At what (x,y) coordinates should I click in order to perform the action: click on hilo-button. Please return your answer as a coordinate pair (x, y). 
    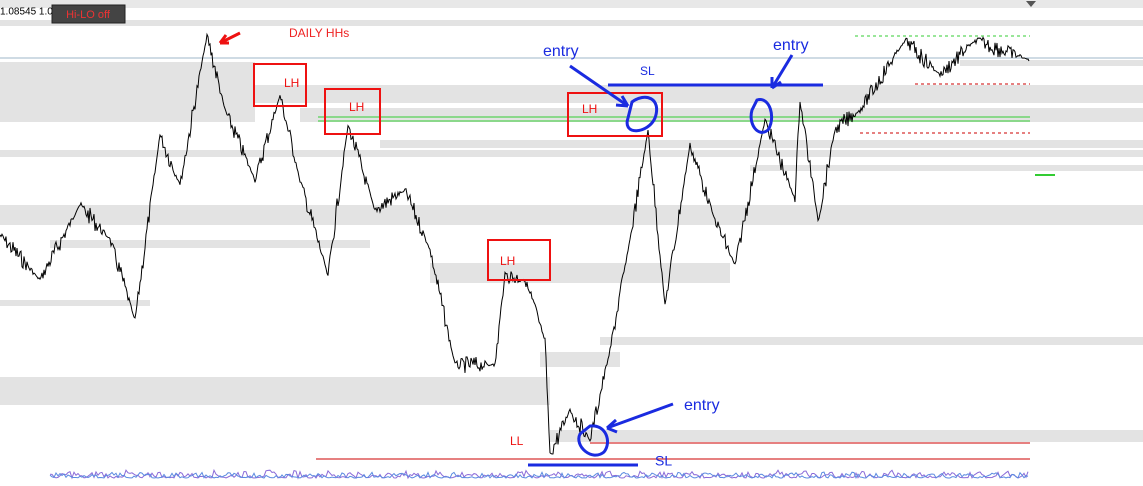
    Looking at the image, I should click on (88, 14).